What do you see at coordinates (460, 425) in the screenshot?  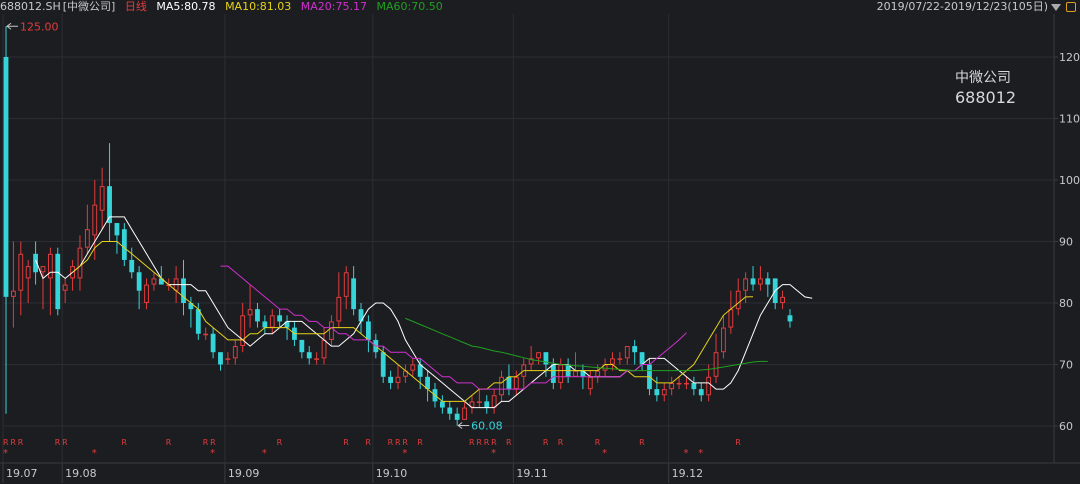 I see `annotation-arrow` at bounding box center [460, 425].